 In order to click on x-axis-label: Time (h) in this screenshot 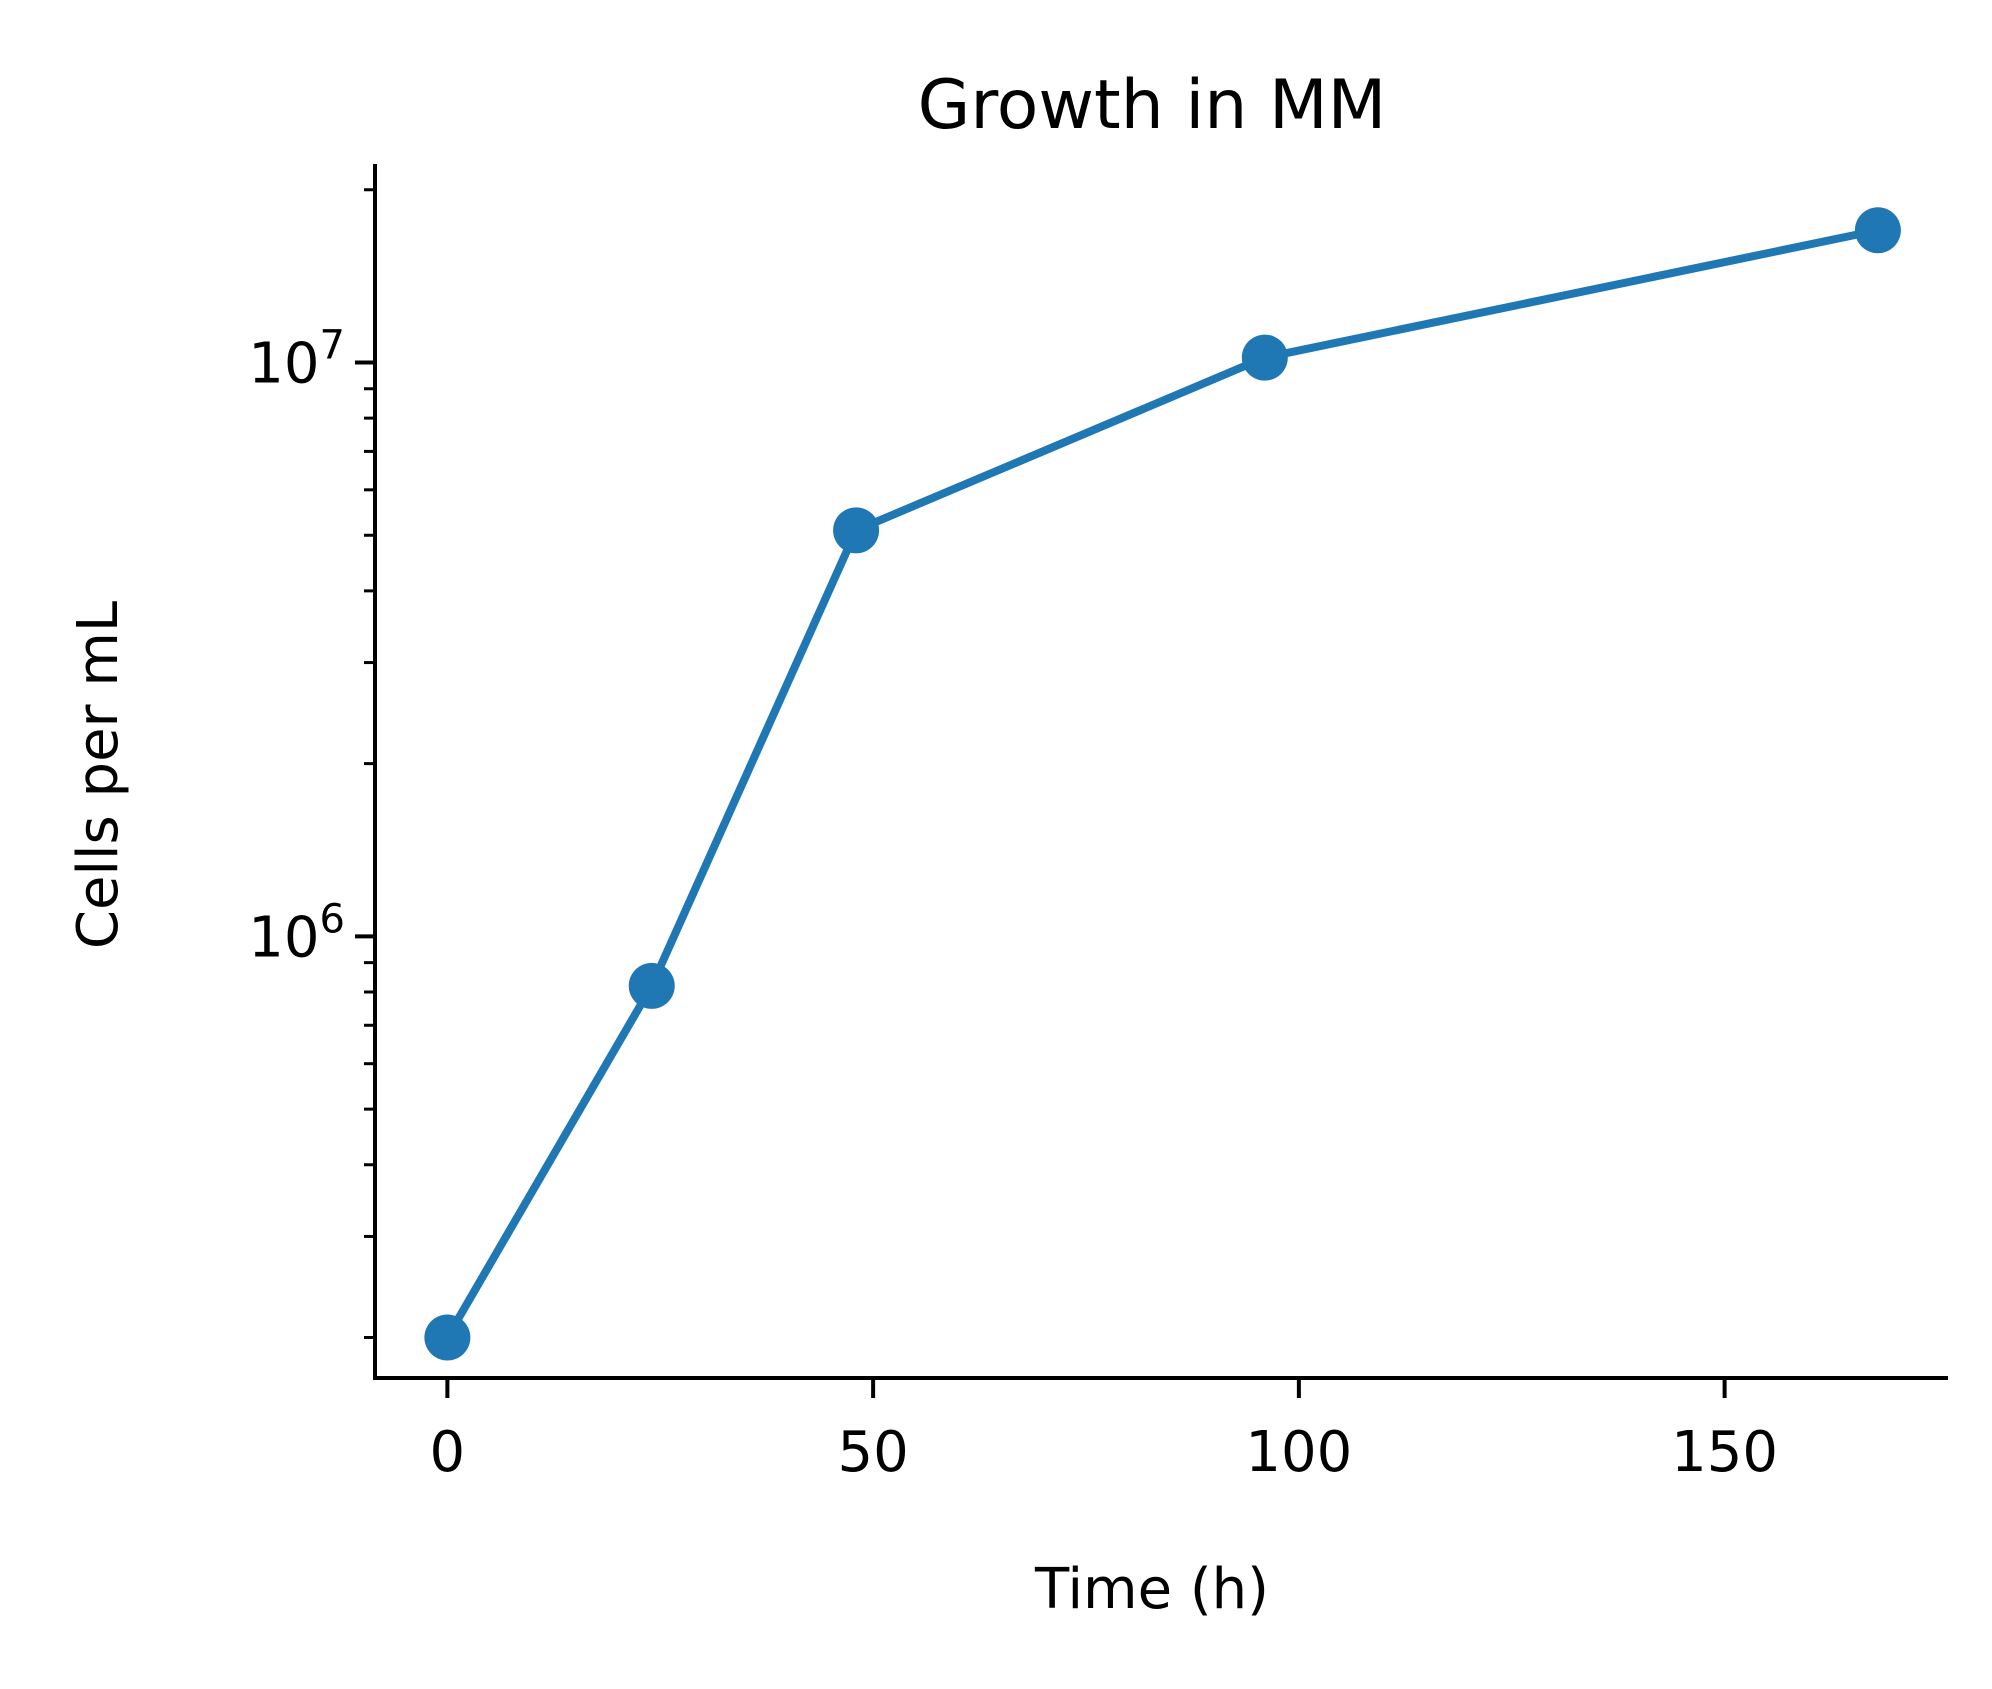, I will do `click(1151, 1589)`.